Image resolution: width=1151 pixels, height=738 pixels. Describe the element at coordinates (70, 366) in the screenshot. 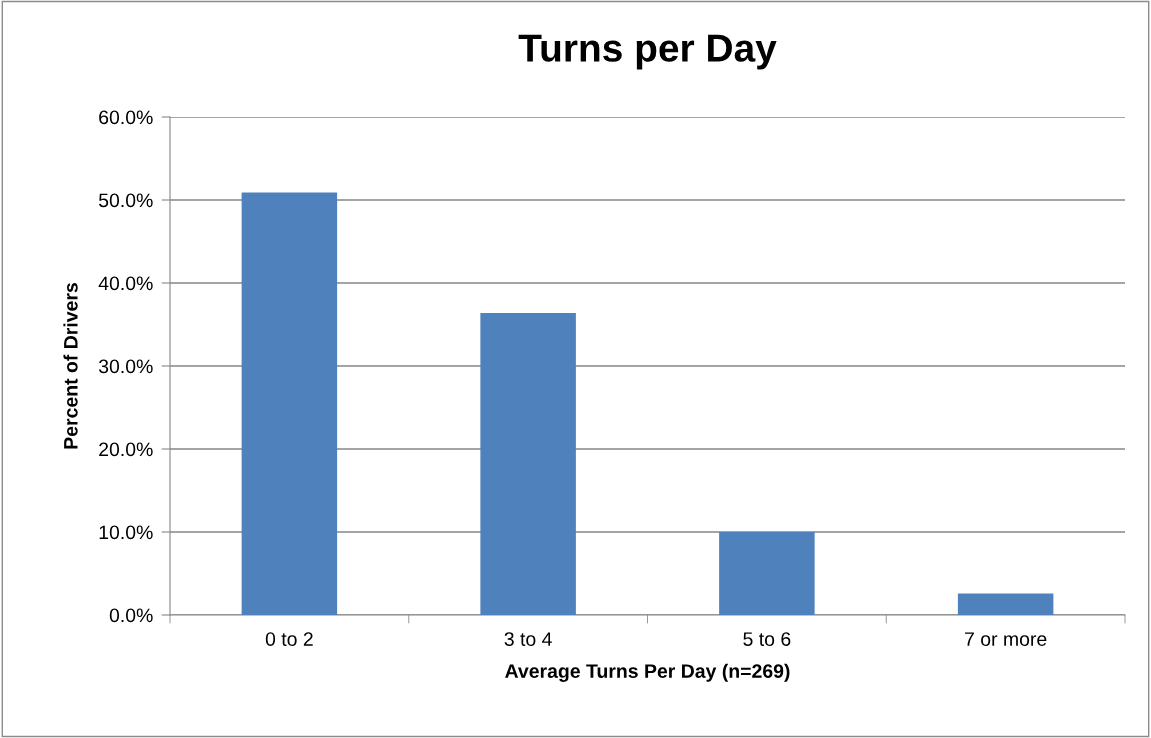

I see `y-axis-title: Percent of Drivers` at that location.